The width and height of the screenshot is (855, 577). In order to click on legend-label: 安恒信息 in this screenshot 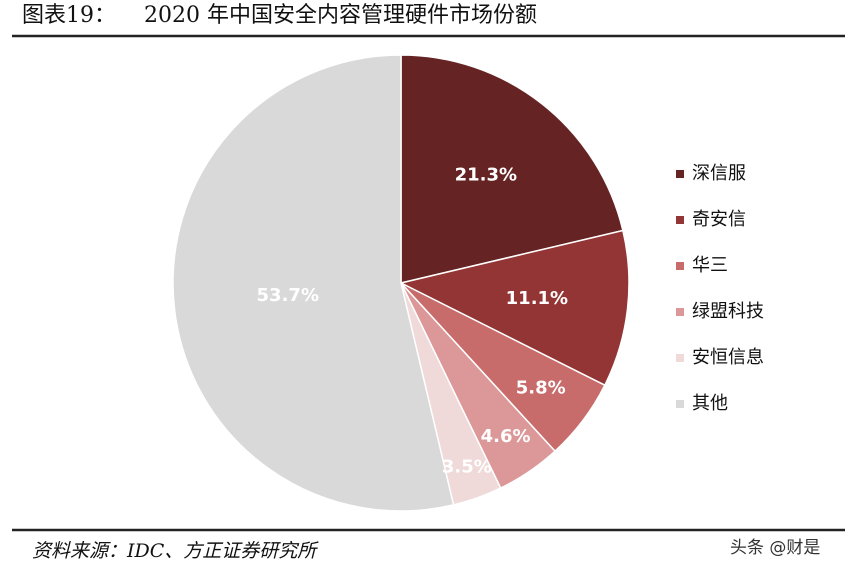, I will do `click(728, 357)`.